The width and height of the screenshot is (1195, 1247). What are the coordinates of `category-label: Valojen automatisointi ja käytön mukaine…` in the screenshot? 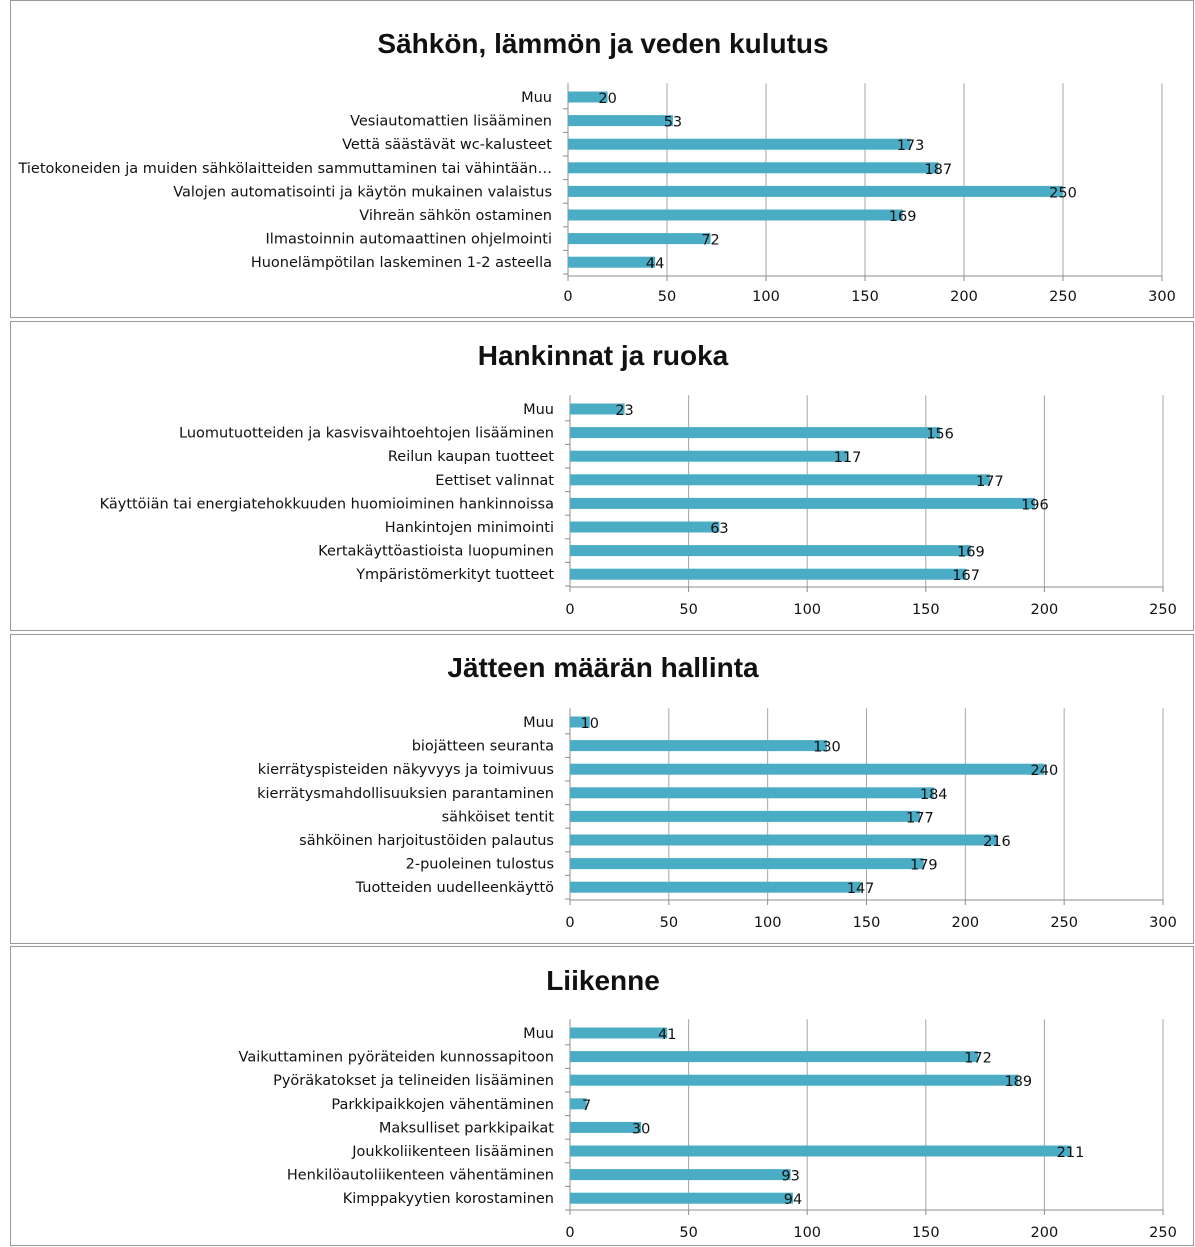 It's located at (362, 192).